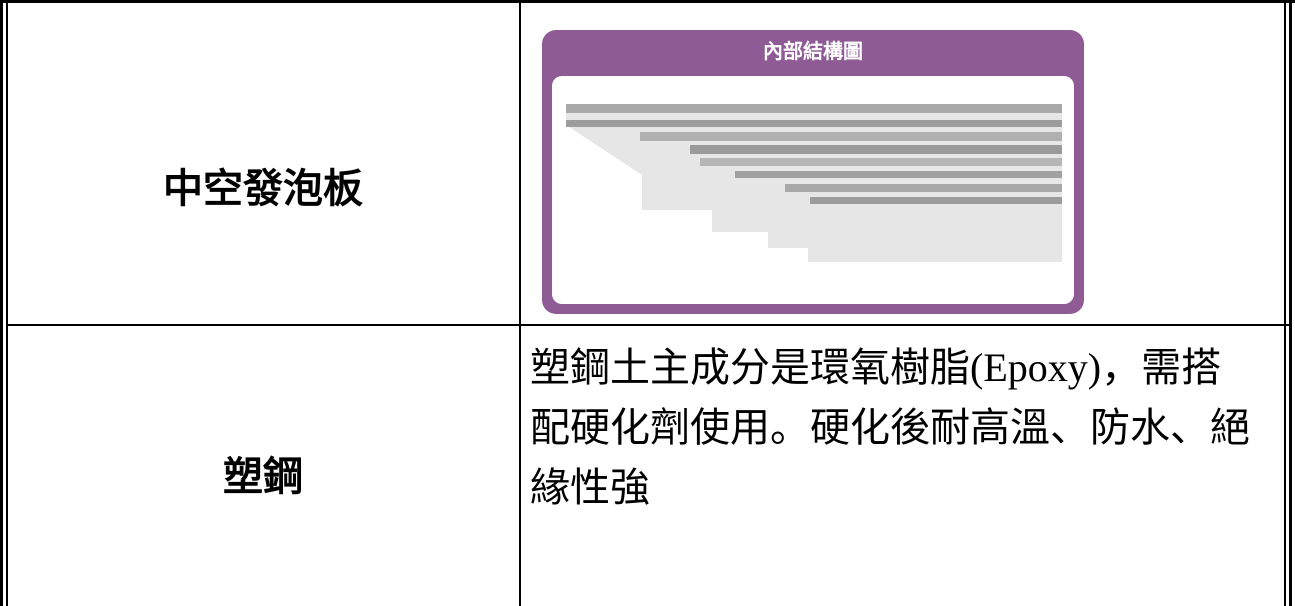 The image size is (1295, 606). I want to click on description-line: 緣性強, so click(590, 487).